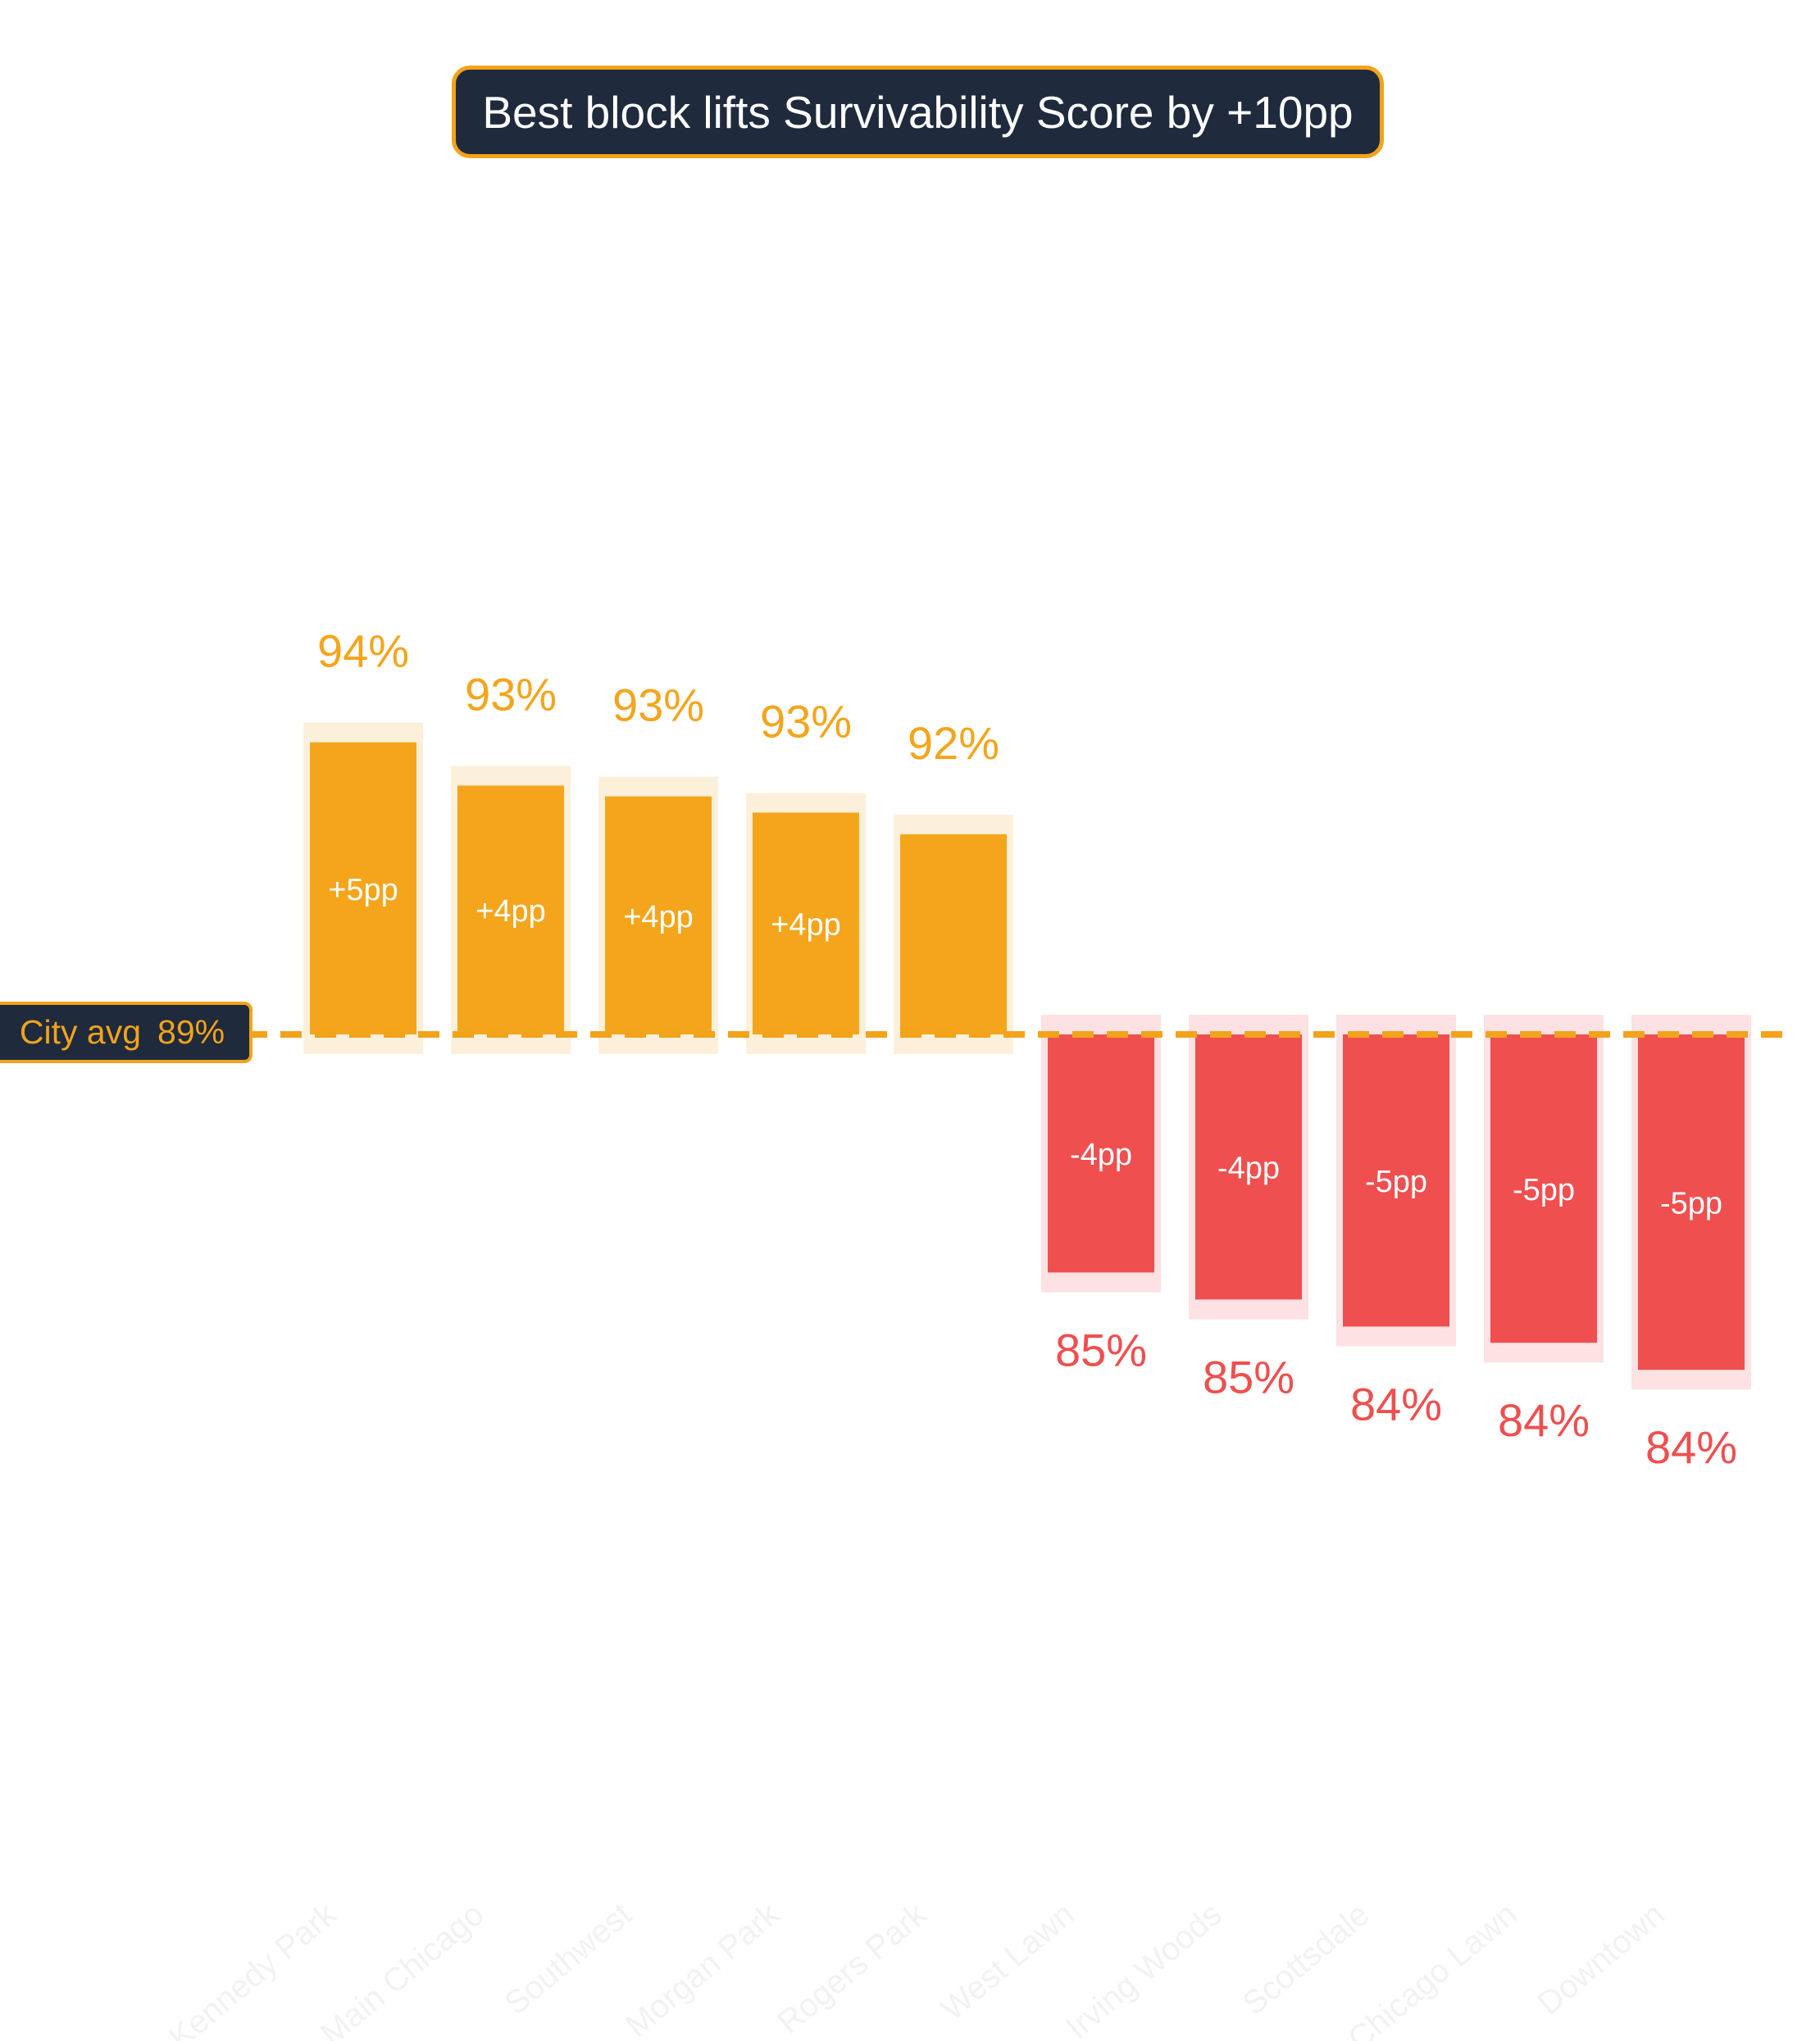 Image resolution: width=1820 pixels, height=2041 pixels. What do you see at coordinates (1144, 1968) in the screenshot?
I see `category-label: Irving Woods` at bounding box center [1144, 1968].